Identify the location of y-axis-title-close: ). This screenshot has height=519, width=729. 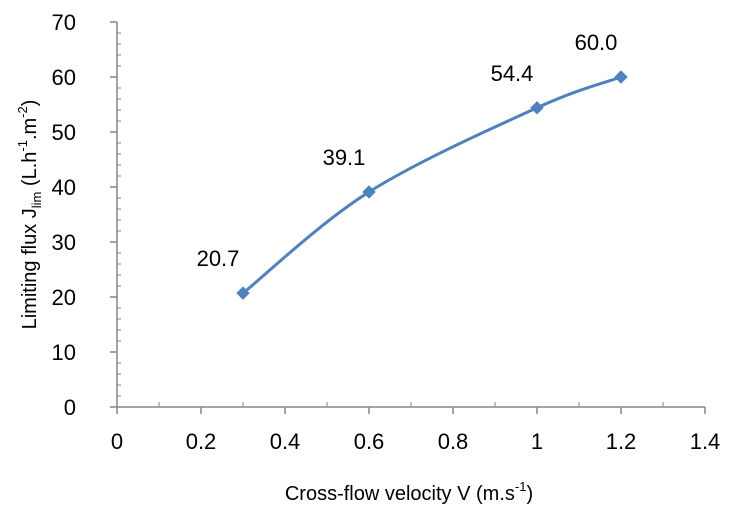
(30, 103).